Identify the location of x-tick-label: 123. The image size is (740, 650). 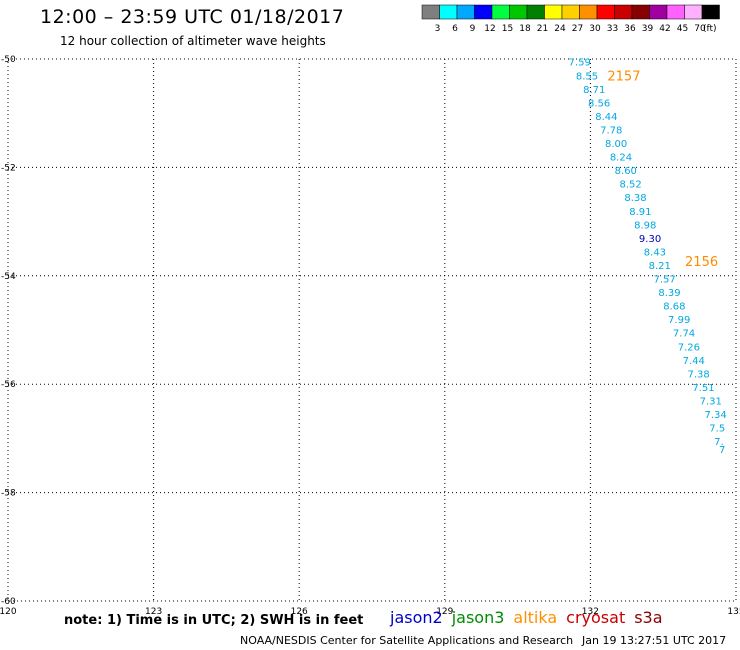
(153, 612).